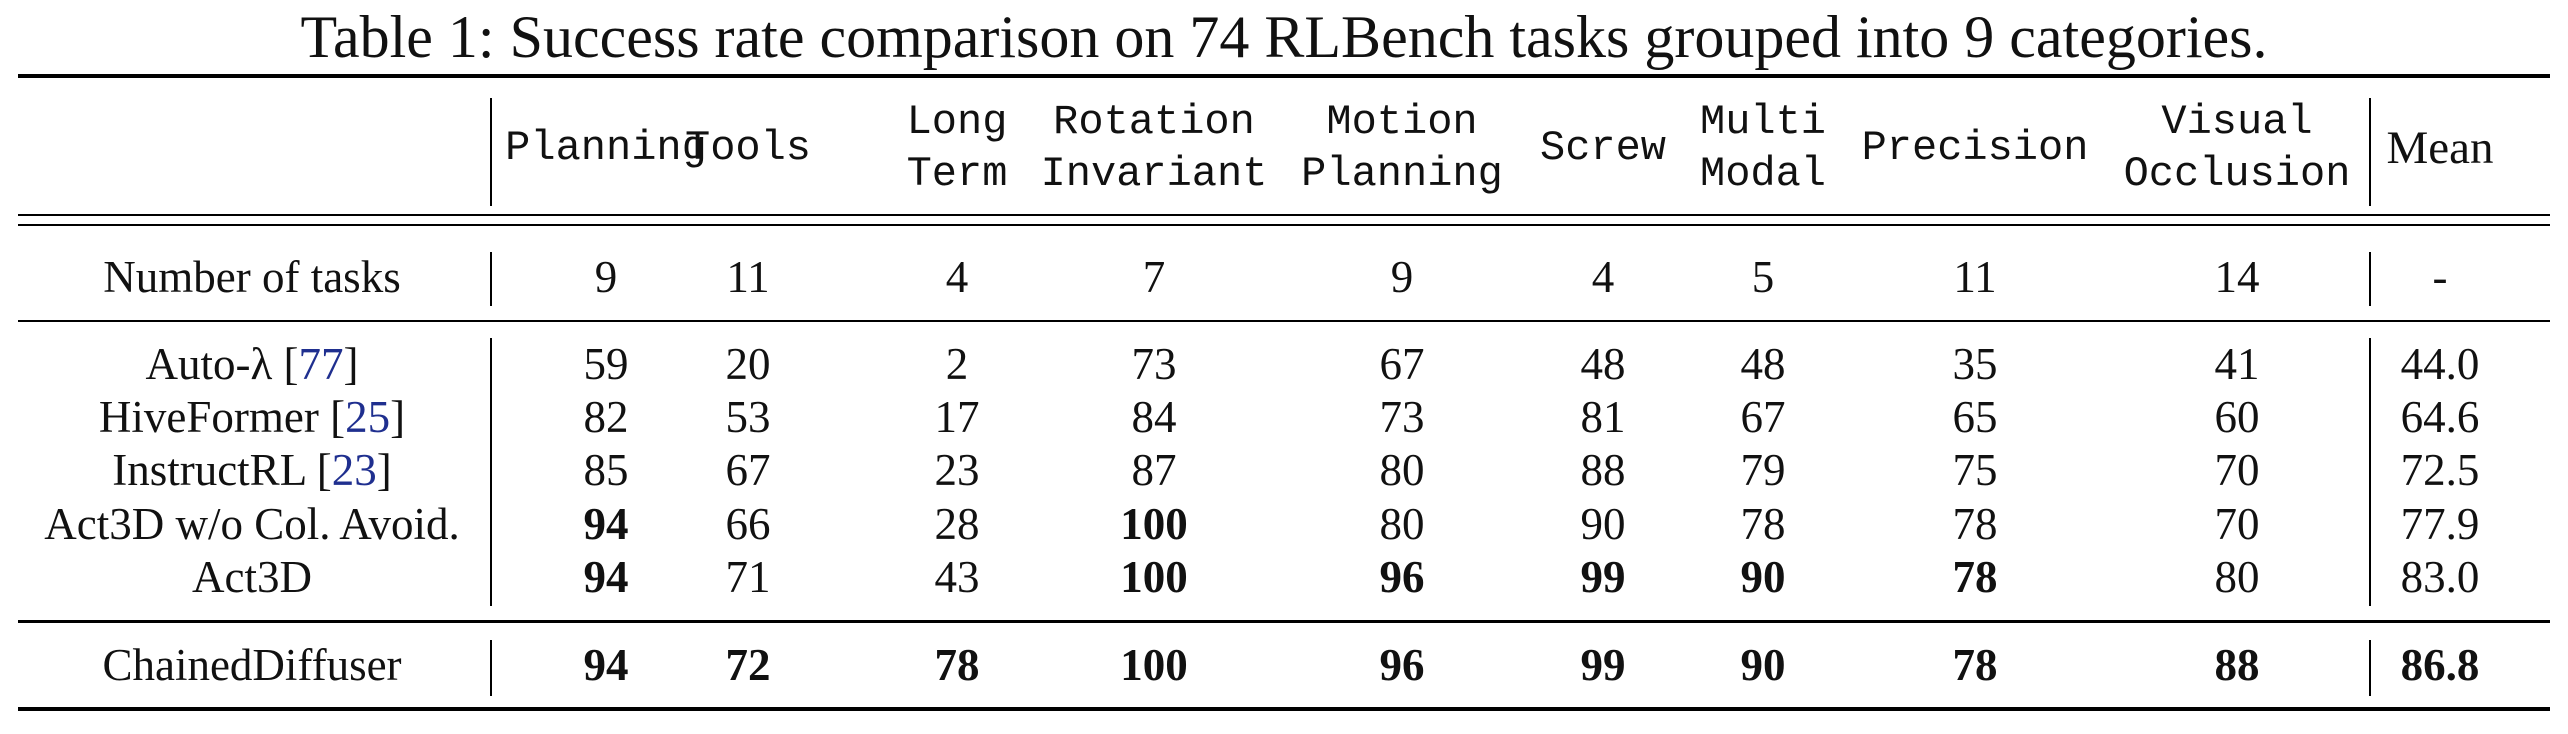 The height and width of the screenshot is (734, 2568). Describe the element at coordinates (957, 577) in the screenshot. I see `table-cell: 43` at that location.